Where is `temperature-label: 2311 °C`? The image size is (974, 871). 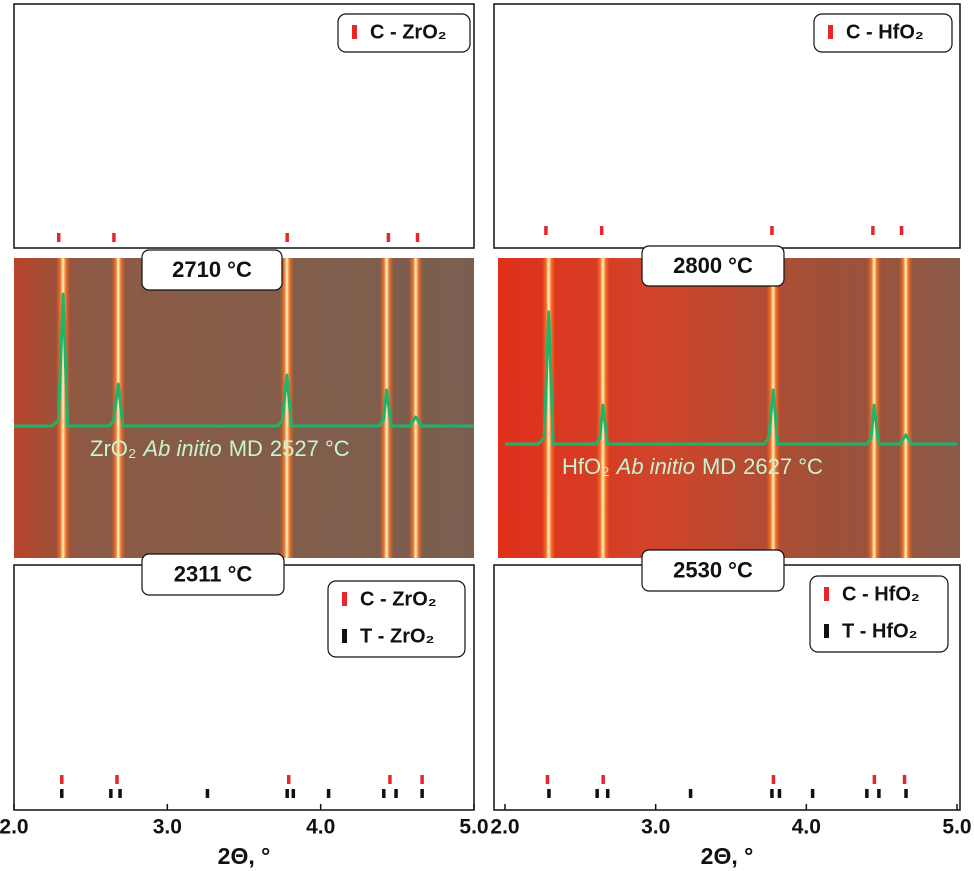 temperature-label: 2311 °C is located at coordinates (213, 573).